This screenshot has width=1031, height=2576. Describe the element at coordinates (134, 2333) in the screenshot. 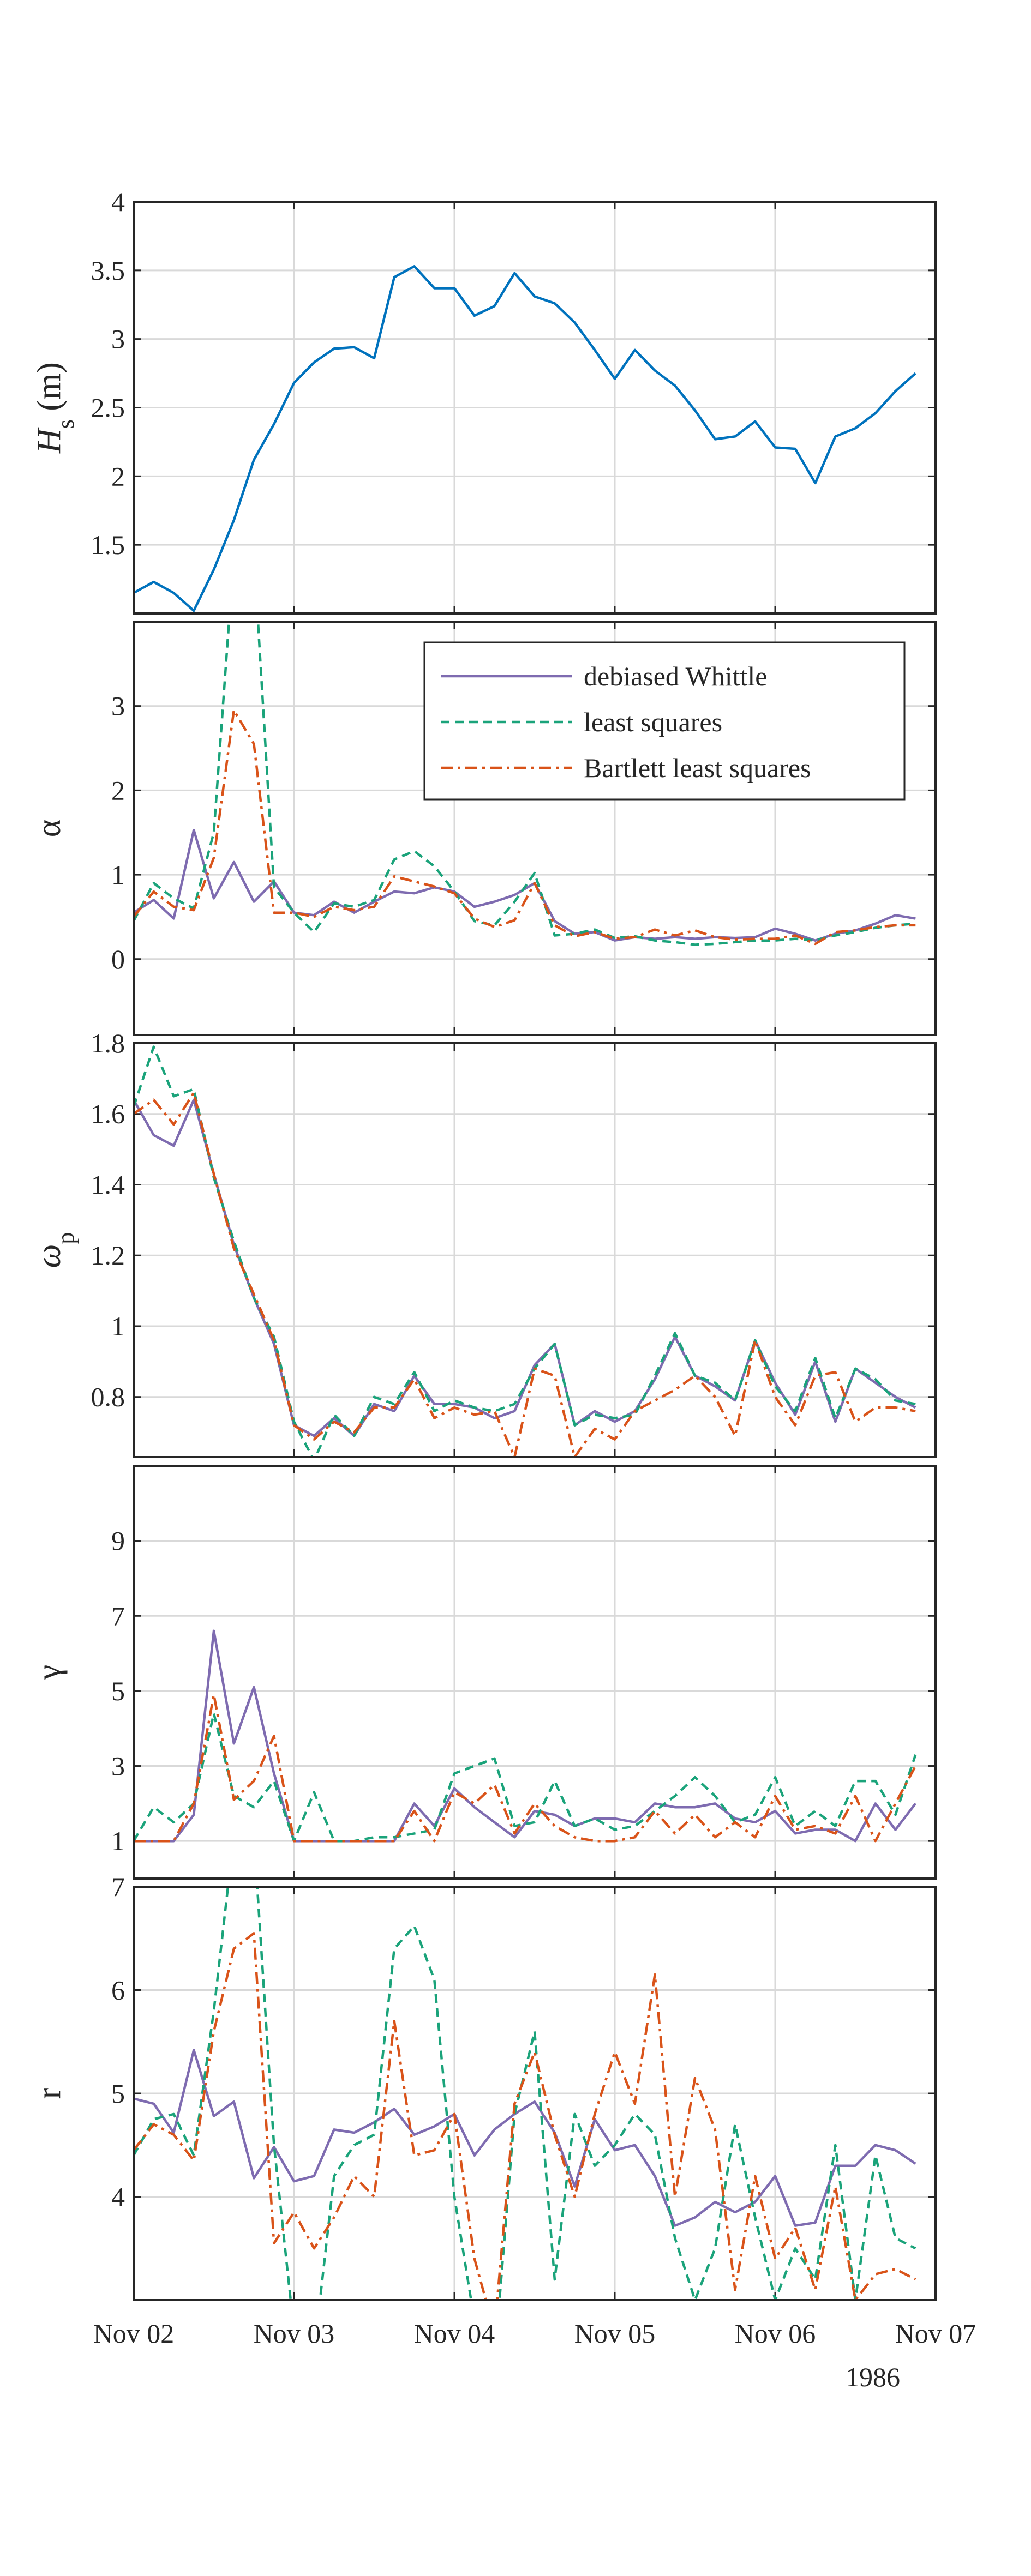

I see `x-tick-label: Nov 02` at that location.